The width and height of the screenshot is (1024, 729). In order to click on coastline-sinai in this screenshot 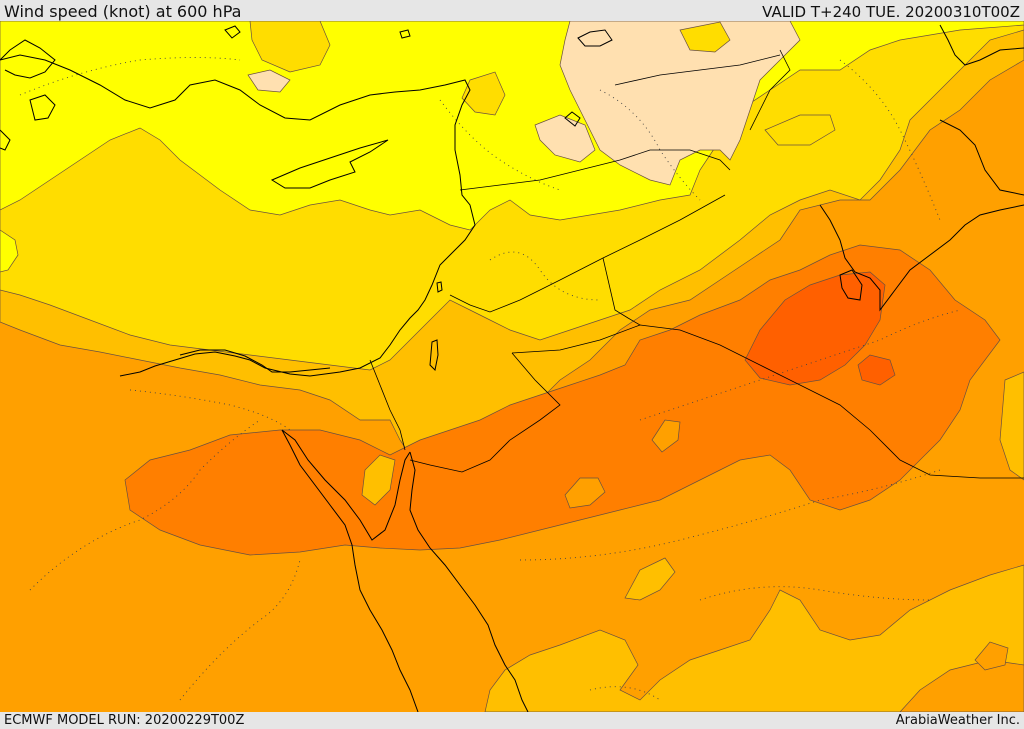, I will do `click(346, 485)`.